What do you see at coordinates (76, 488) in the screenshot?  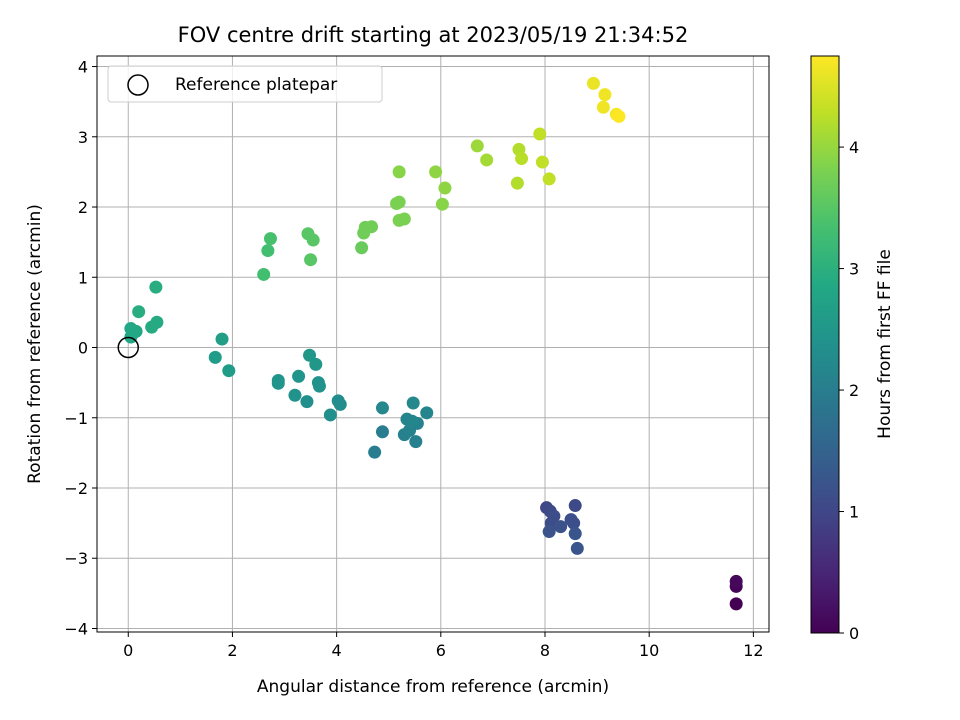 I see `y-tick-label: −2` at bounding box center [76, 488].